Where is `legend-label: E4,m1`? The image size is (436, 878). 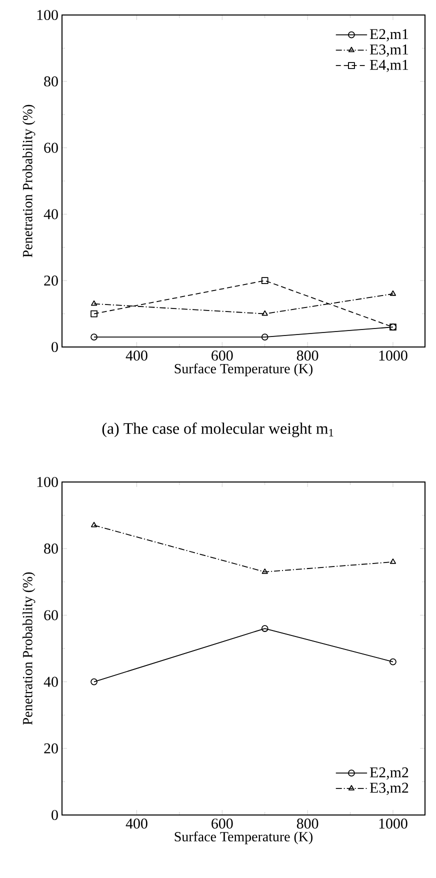 legend-label: E4,m1 is located at coordinates (389, 66).